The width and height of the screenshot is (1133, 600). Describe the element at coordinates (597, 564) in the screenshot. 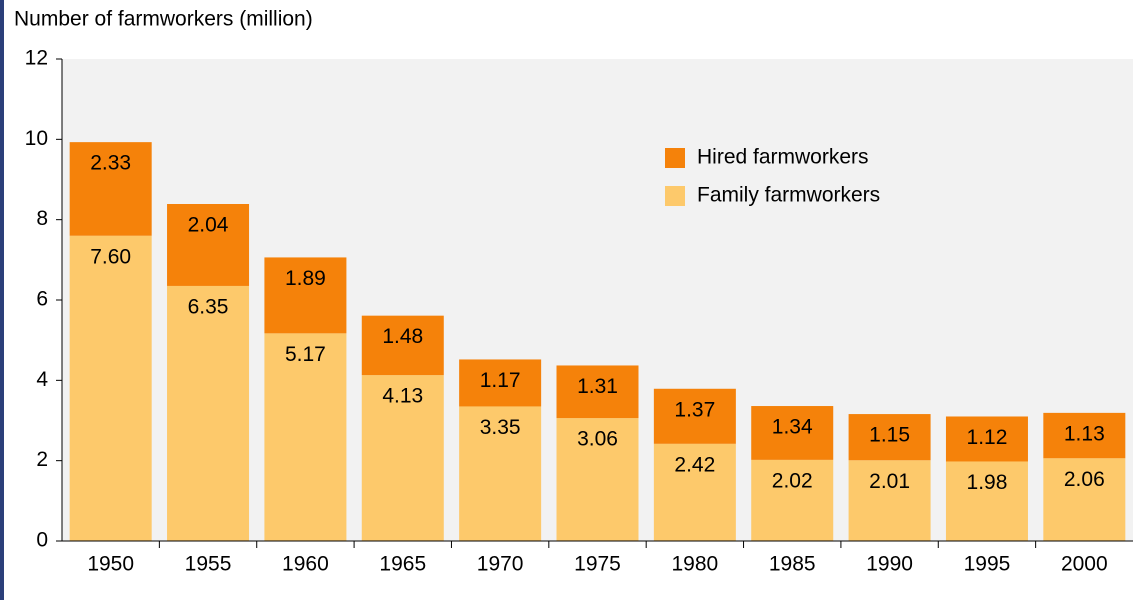

I see `x-tick-label: 1975` at that location.